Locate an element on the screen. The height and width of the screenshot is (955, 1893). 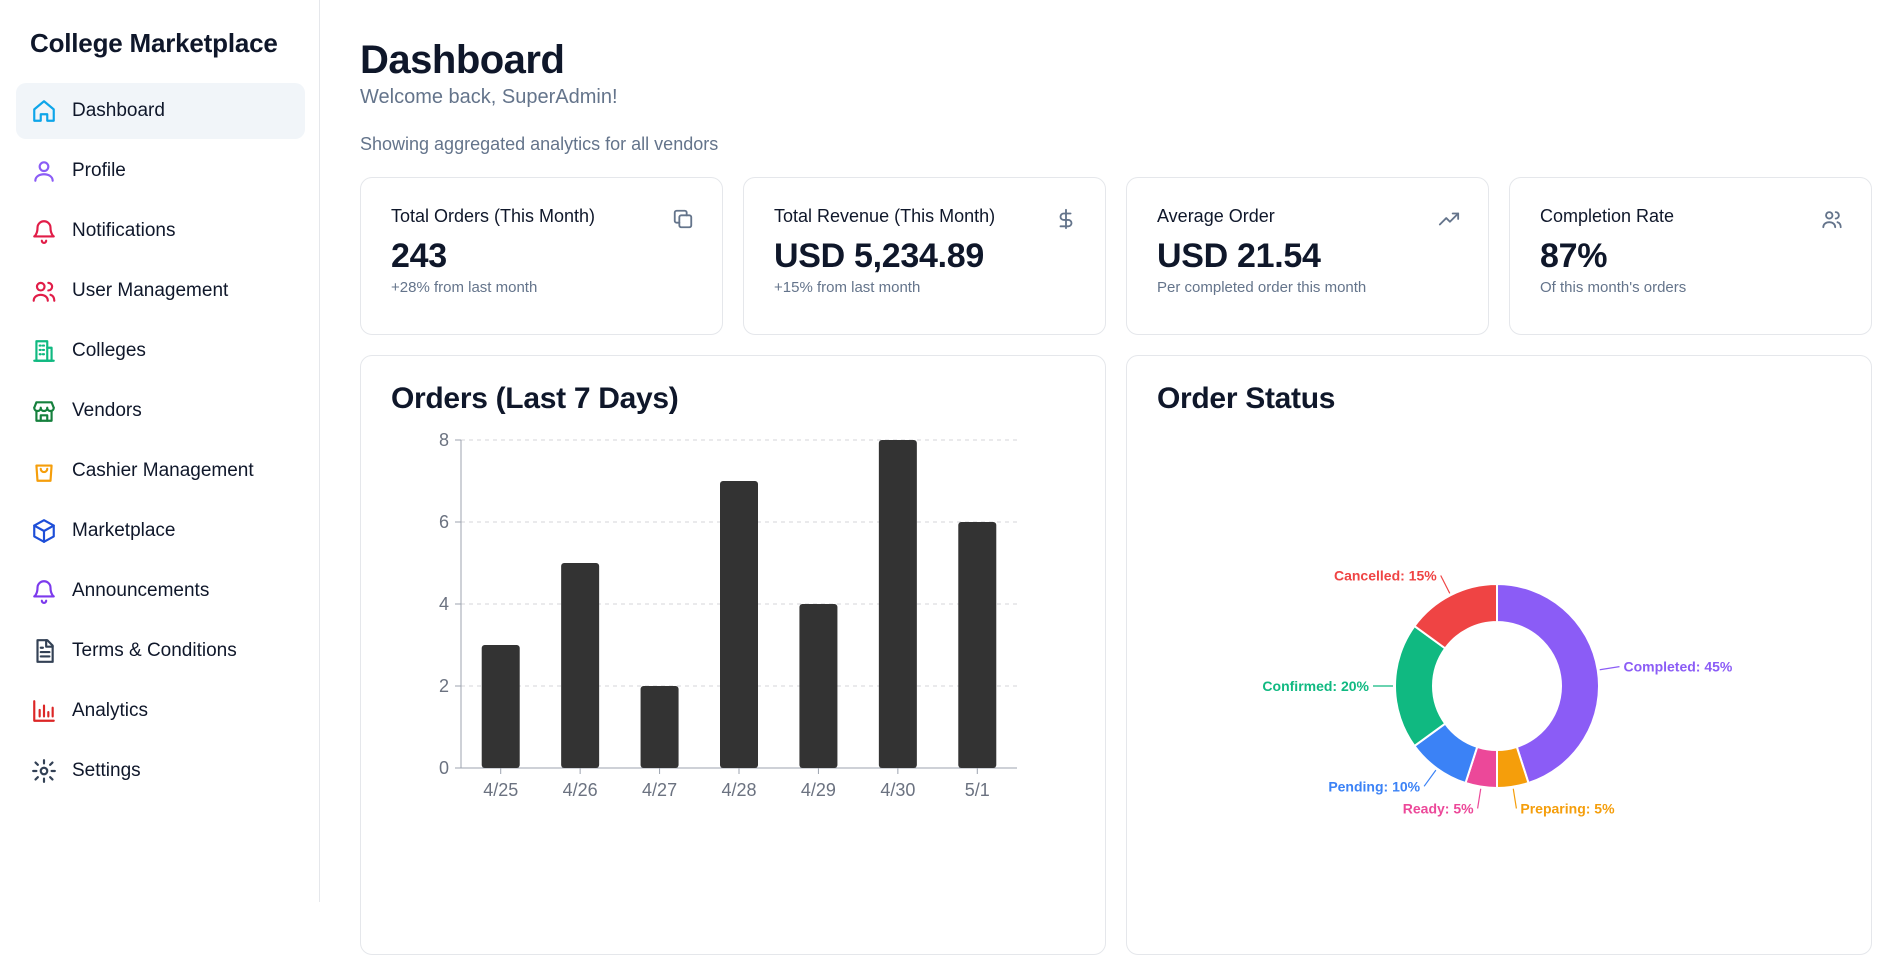
stat-title: Completion Rate is located at coordinates (1607, 216).